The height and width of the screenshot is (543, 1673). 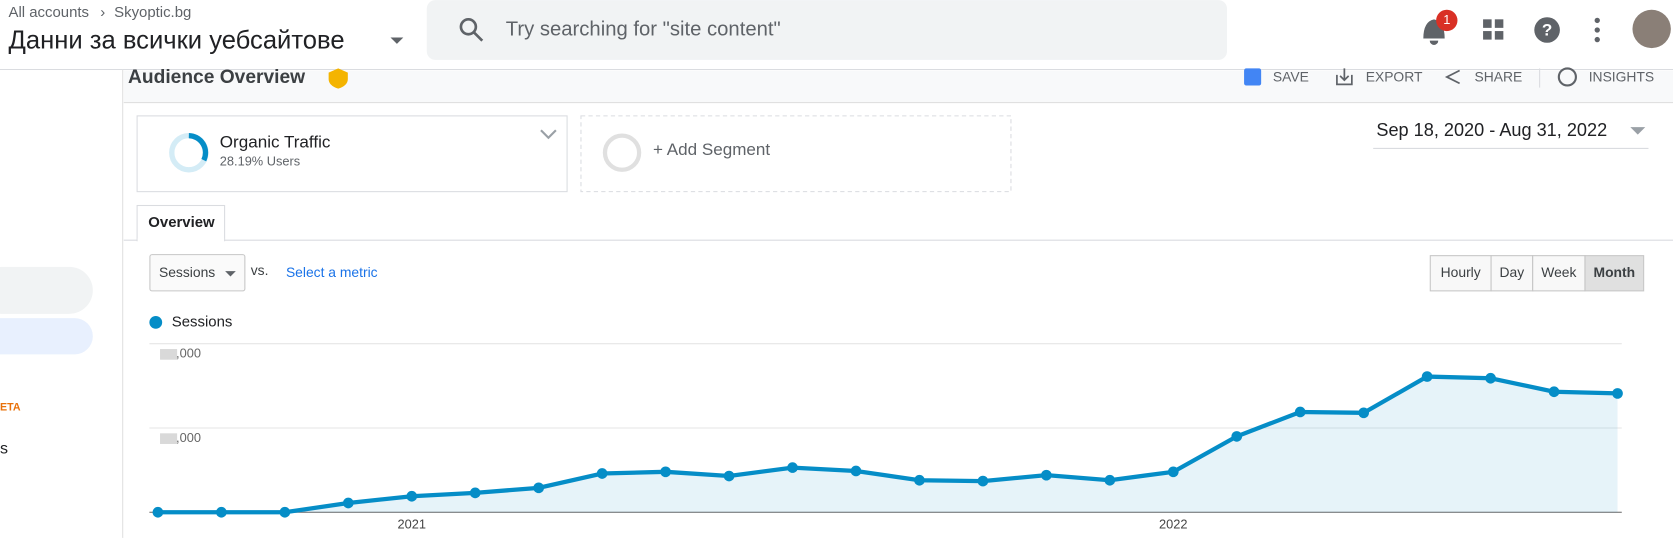 I want to click on help, so click(x=1547, y=30).